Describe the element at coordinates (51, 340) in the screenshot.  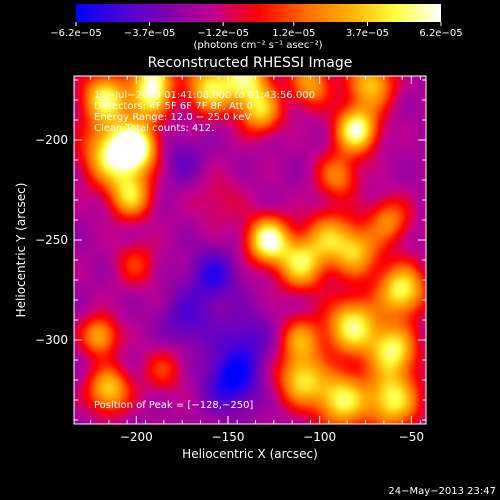
I see `y-tick-label: −300` at that location.